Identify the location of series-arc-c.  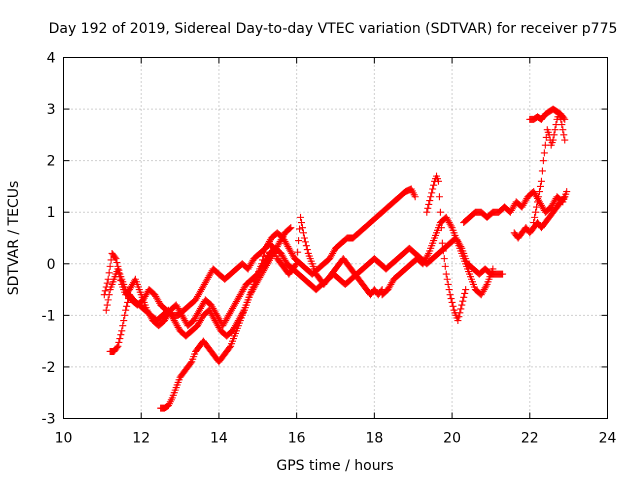
(271, 312).